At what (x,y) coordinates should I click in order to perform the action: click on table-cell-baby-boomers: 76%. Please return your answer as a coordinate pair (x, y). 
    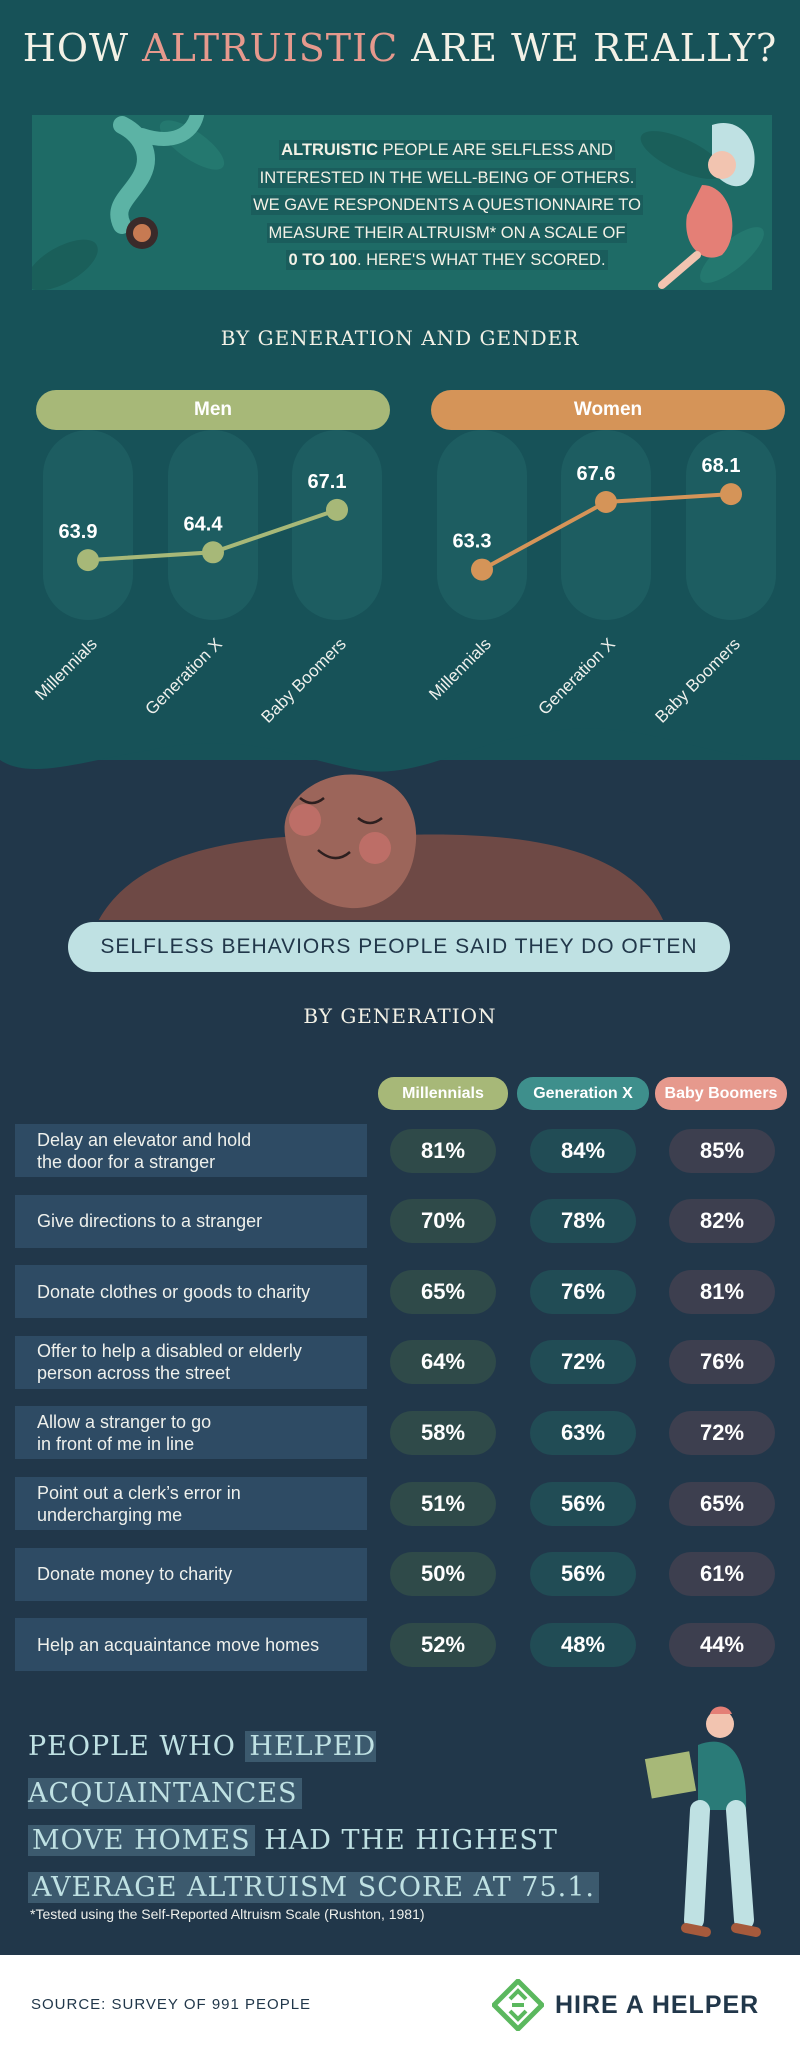
    Looking at the image, I should click on (722, 1362).